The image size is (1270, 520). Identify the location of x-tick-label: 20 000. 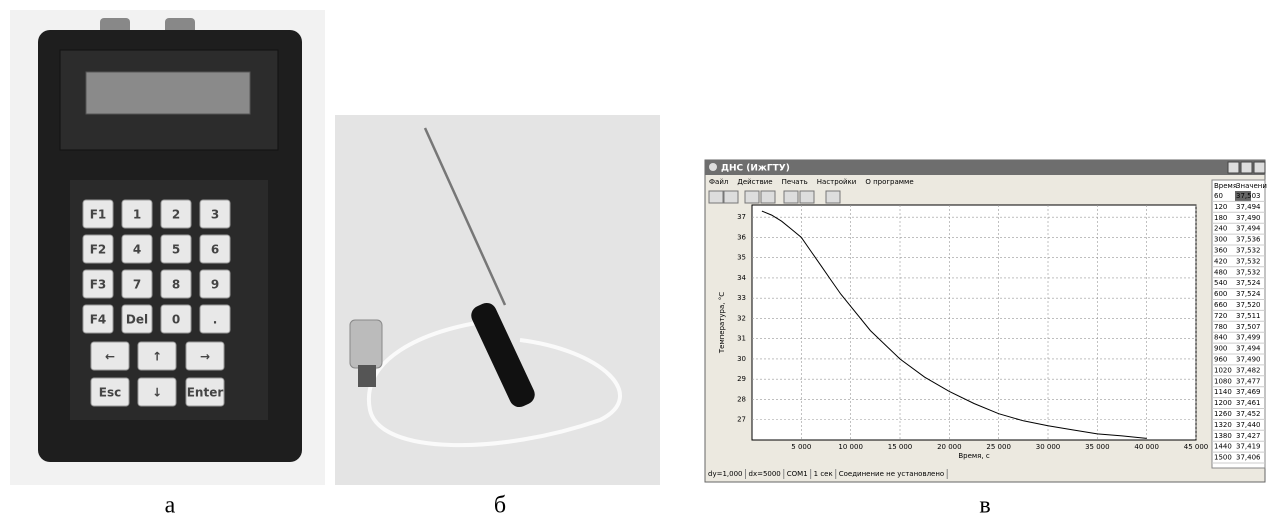
(949, 447).